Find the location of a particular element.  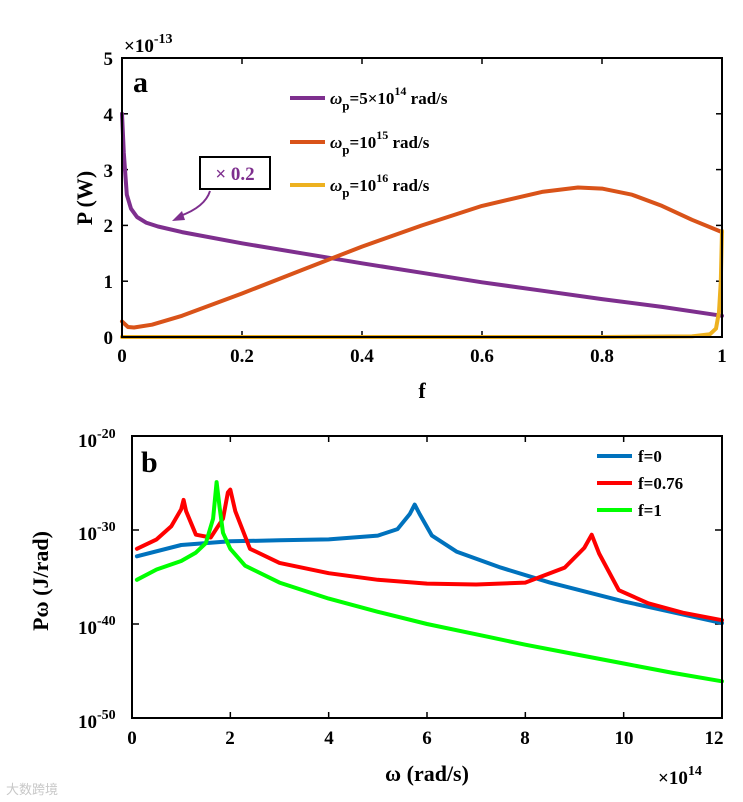

panel-b-letter: b is located at coordinates (149, 462).